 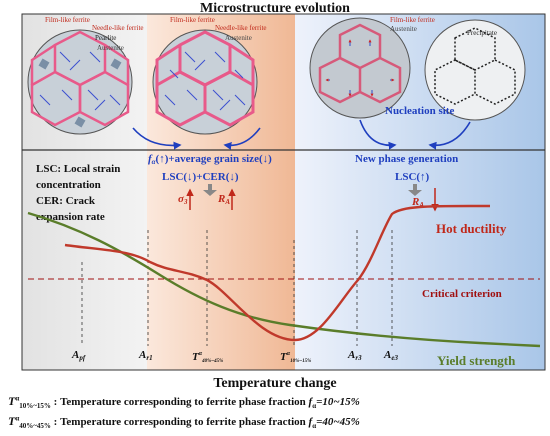 What do you see at coordinates (238, 38) in the screenshot?
I see `label-austenite-2: Austenite` at bounding box center [238, 38].